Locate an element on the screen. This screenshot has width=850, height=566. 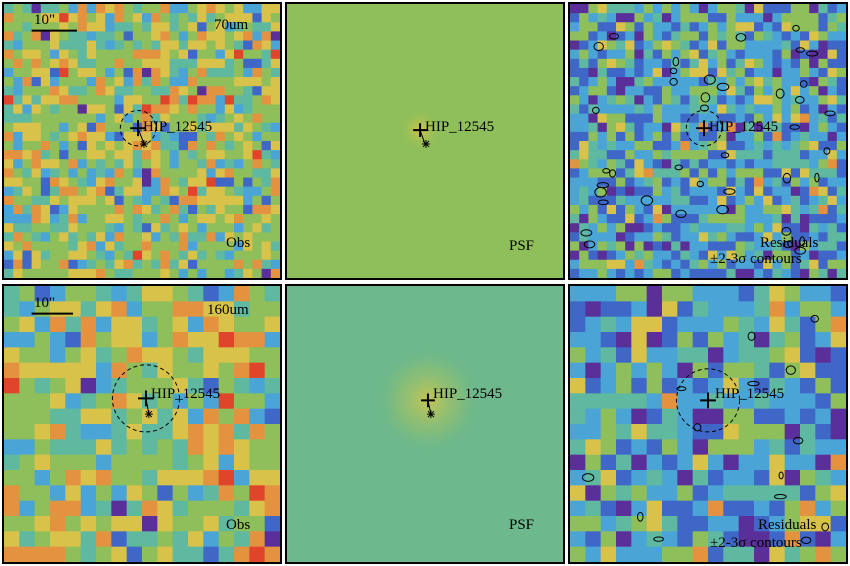
psf-overlay-160um is located at coordinates (428, 406).